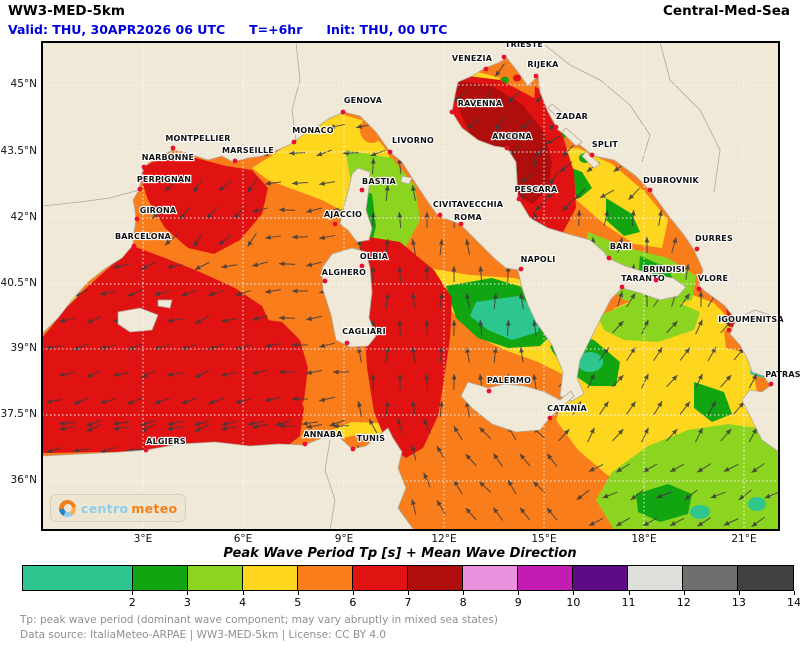 This screenshot has width=800, height=651. I want to click on legend-tick-labels: 2 3 4 5 6 7 8 9 10 11 12 13 14, so click(411, 602).